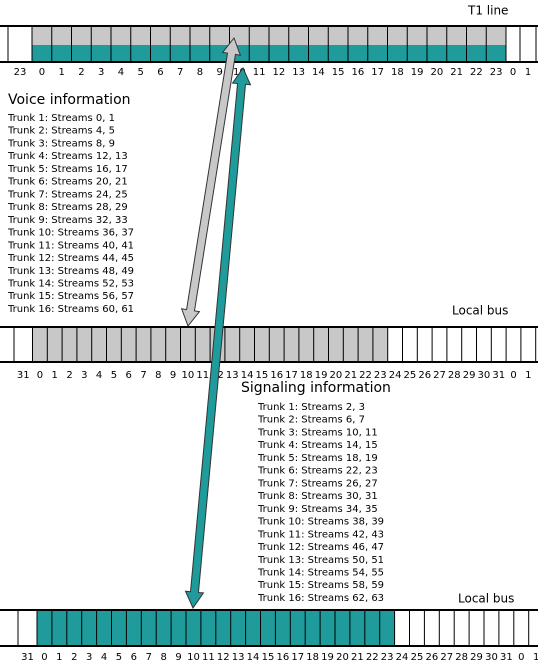 Image resolution: width=538 pixels, height=663 pixels. What do you see at coordinates (67, 220) in the screenshot?
I see `trunk-line: Trunk 9: Streams 32, 33` at bounding box center [67, 220].